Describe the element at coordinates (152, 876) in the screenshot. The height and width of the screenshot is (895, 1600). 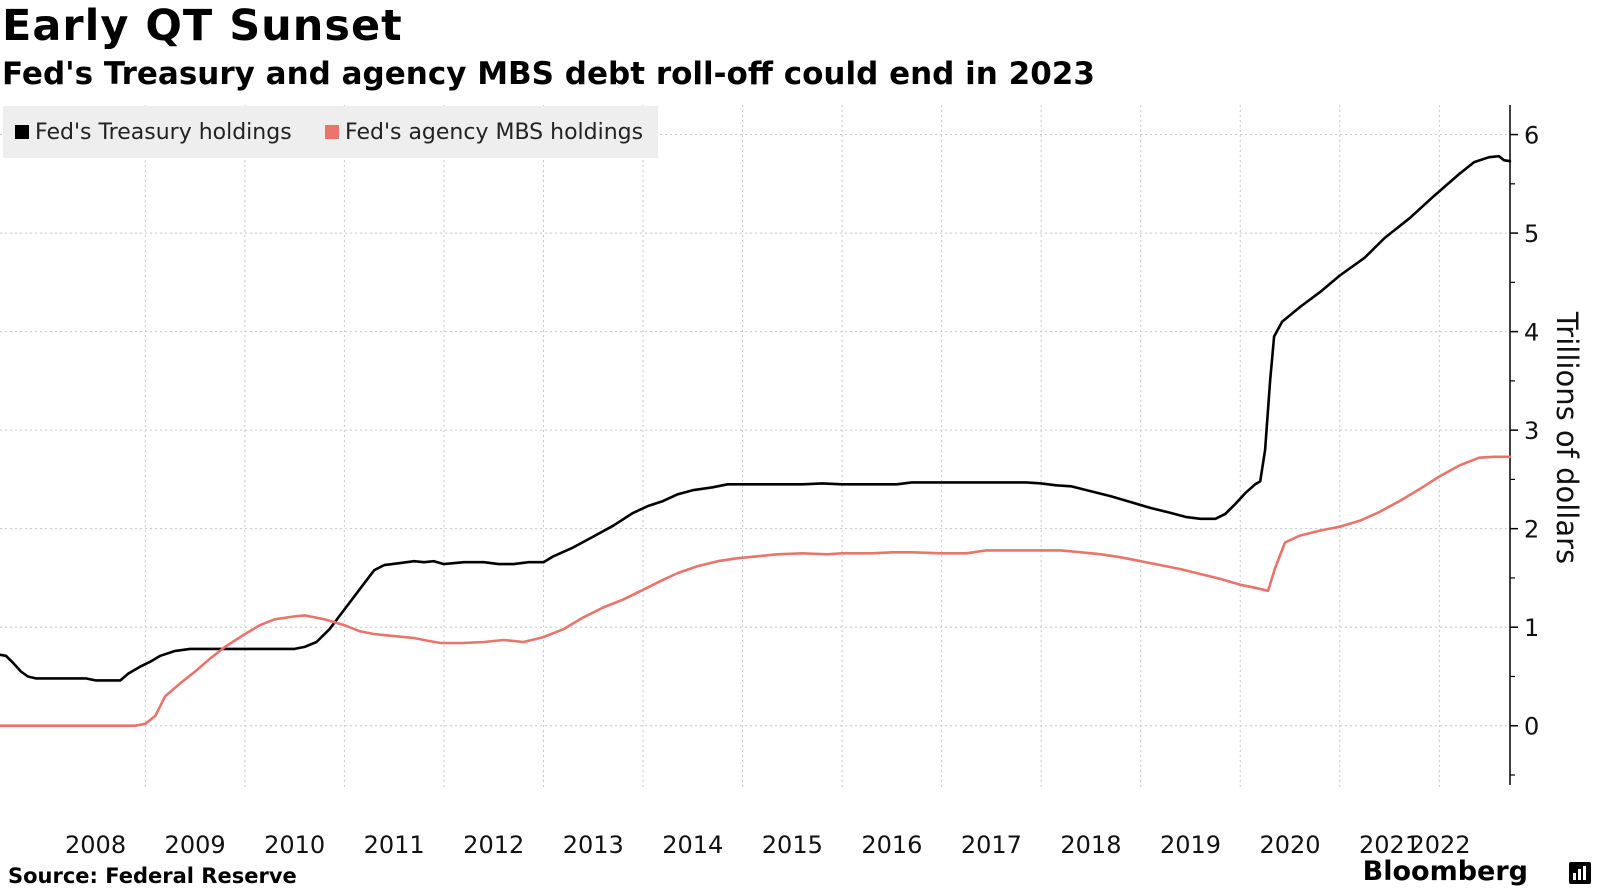
I see `source-note: Source: Federal Reserve` at that location.